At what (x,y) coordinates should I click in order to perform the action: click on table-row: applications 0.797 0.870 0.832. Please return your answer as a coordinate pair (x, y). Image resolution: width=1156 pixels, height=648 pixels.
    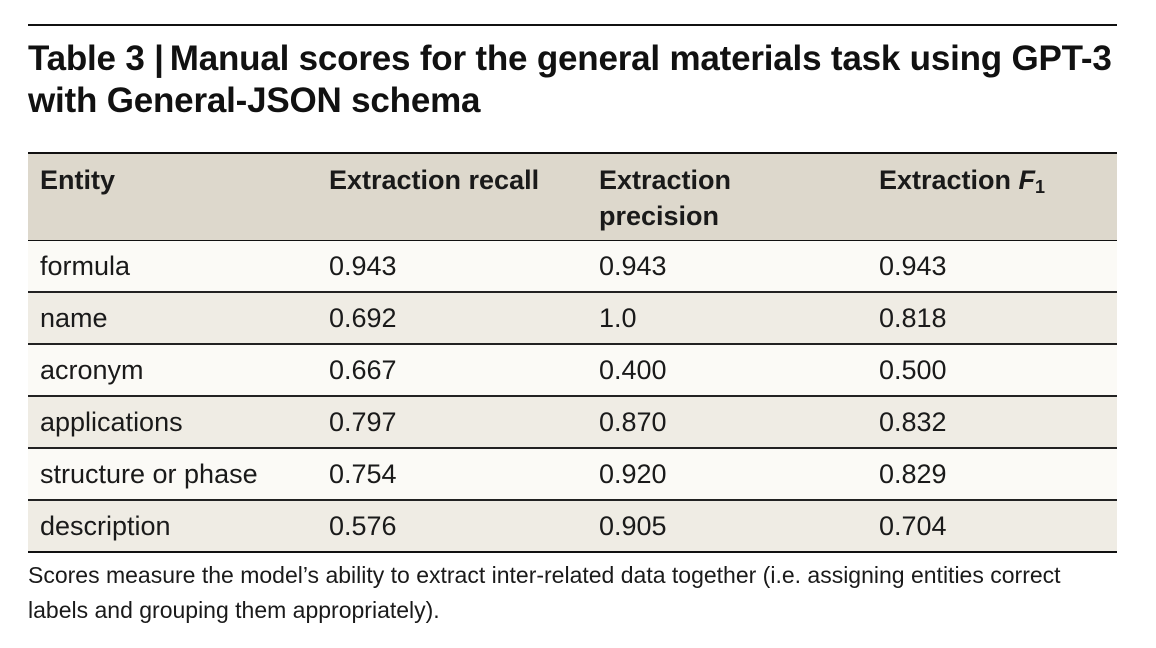
    Looking at the image, I should click on (572, 422).